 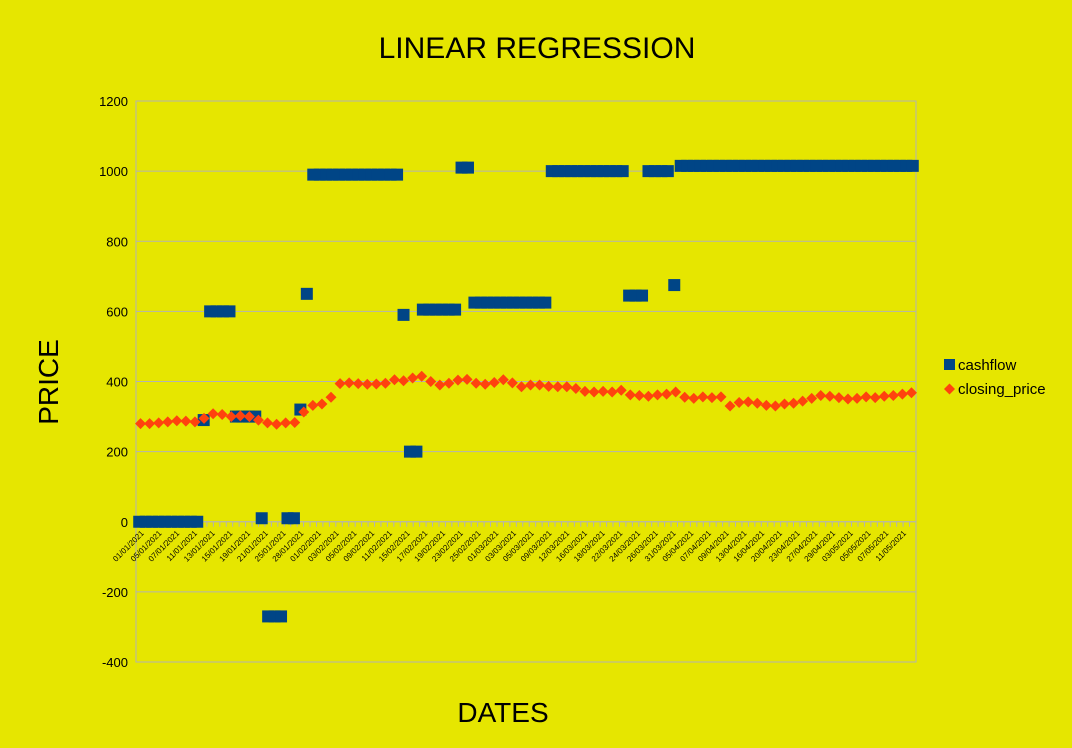 What do you see at coordinates (117, 311) in the screenshot?
I see `y-tick-label: 600` at bounding box center [117, 311].